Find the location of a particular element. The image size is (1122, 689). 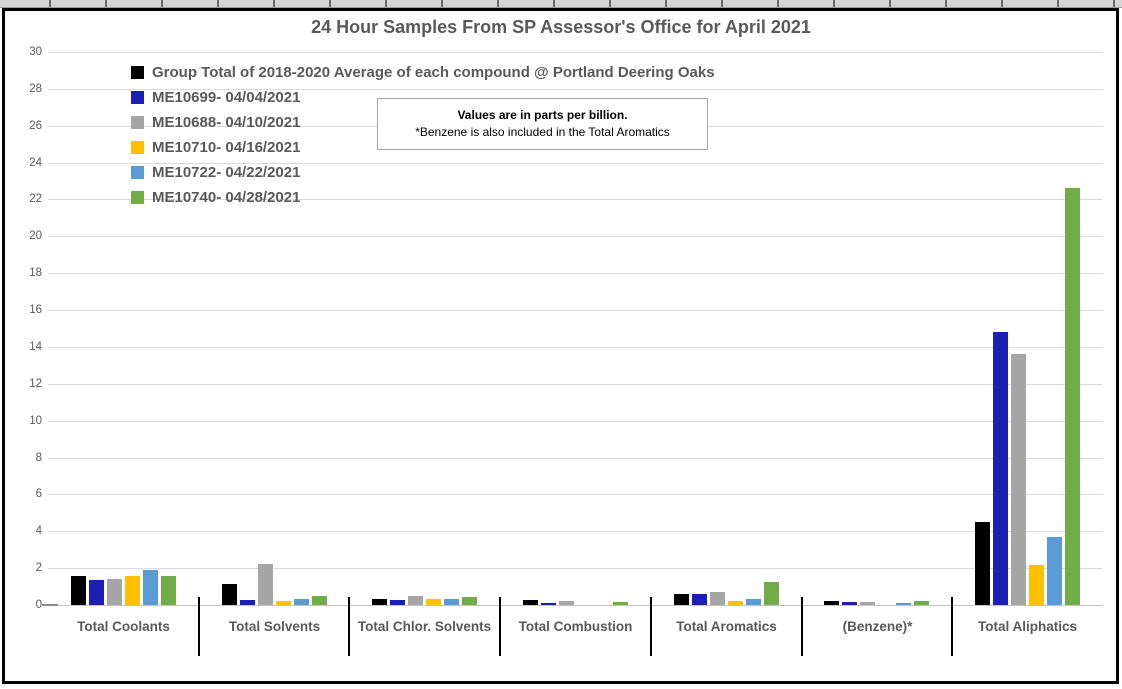

legend-item: ME10740- 04/28/2021 is located at coordinates (423, 197).